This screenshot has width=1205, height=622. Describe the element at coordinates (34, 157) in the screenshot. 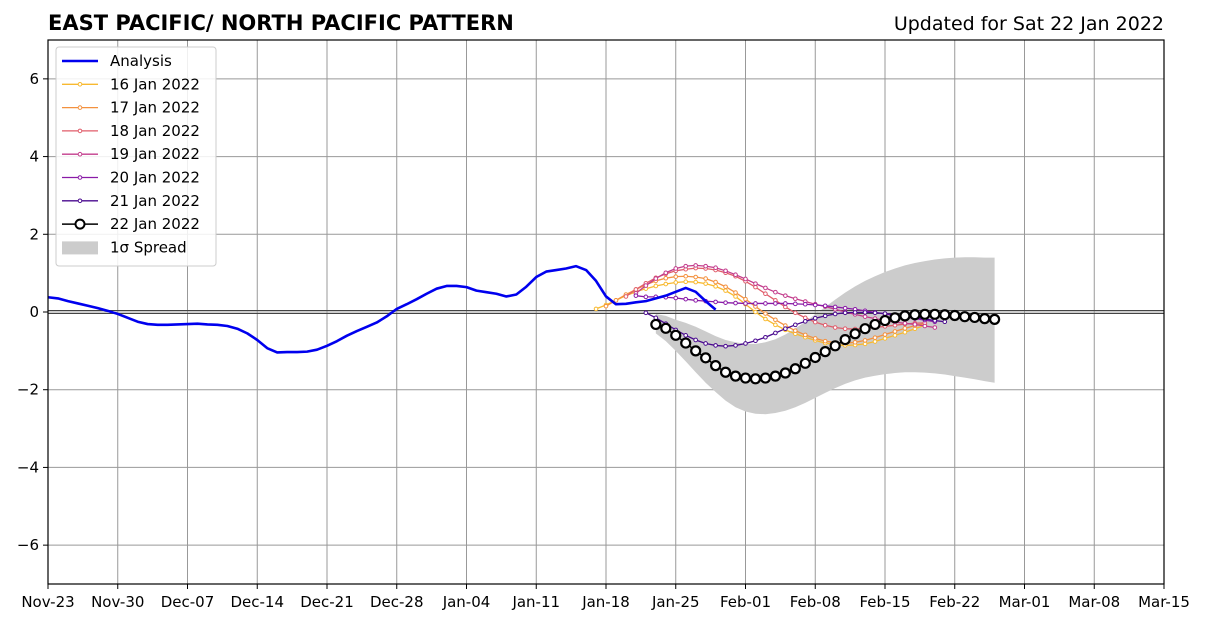

I see `y-tick-label: 4` at that location.